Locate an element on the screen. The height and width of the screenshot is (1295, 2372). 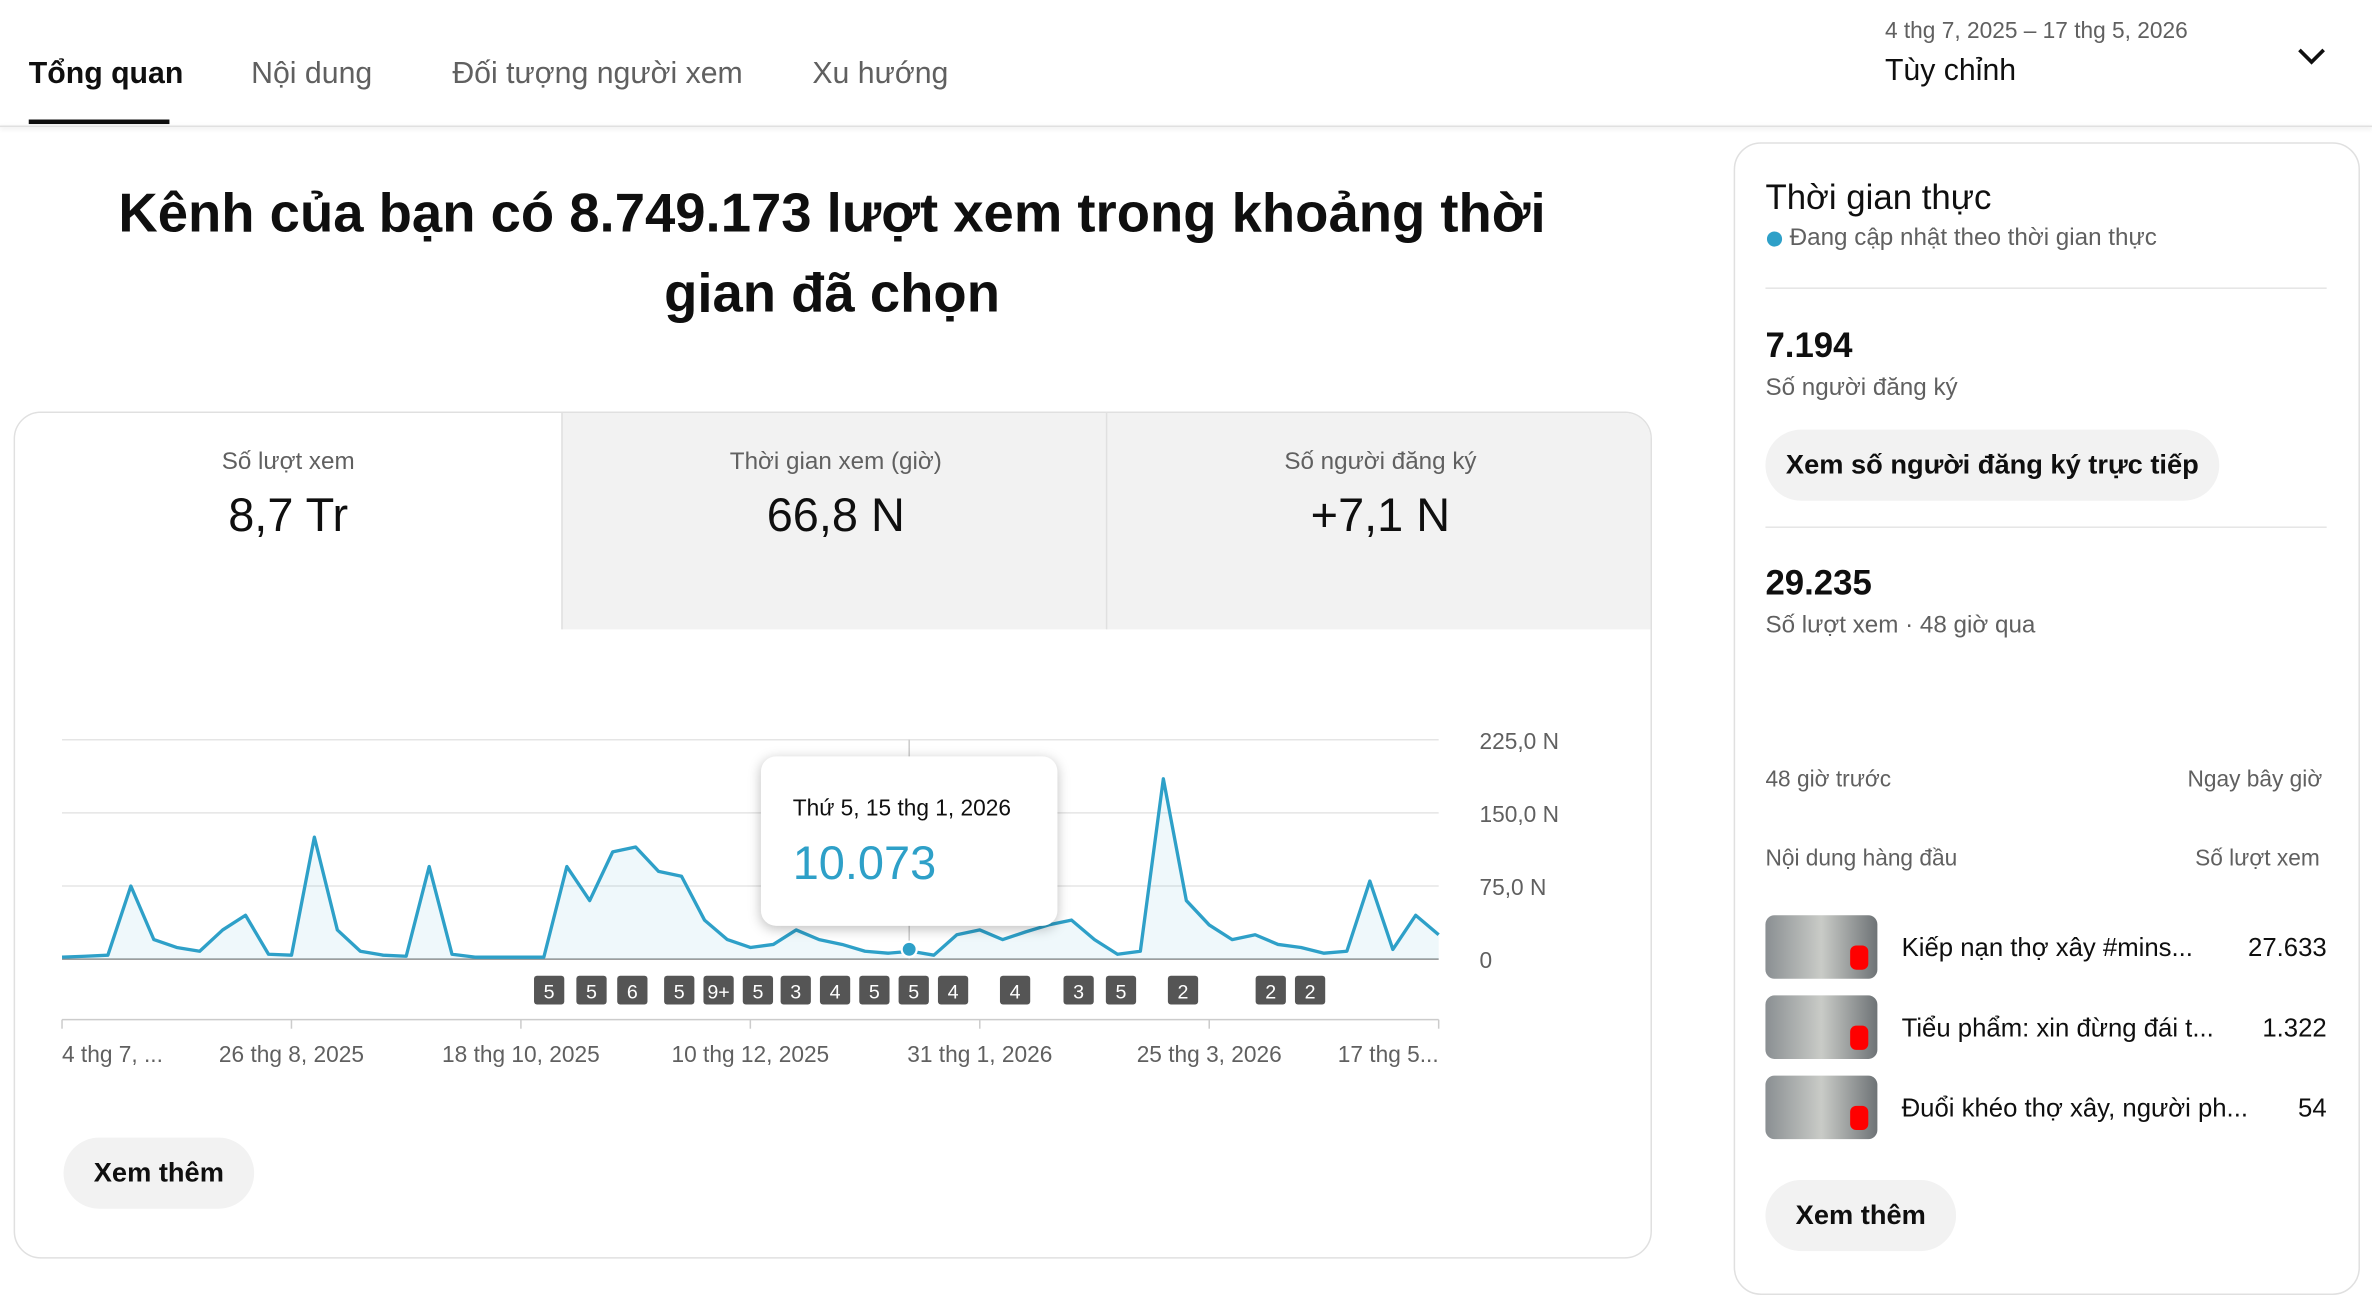
header-divider is located at coordinates (1186, 126).